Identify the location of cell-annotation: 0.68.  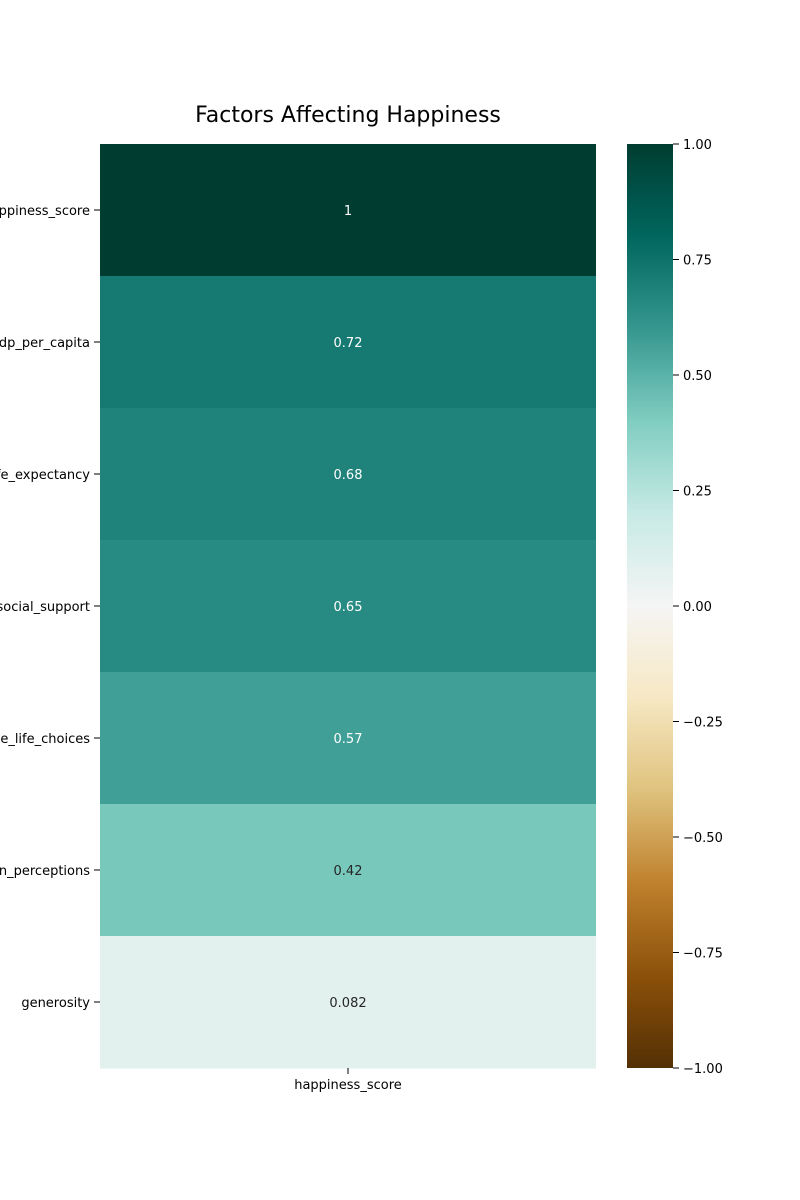
(348, 475).